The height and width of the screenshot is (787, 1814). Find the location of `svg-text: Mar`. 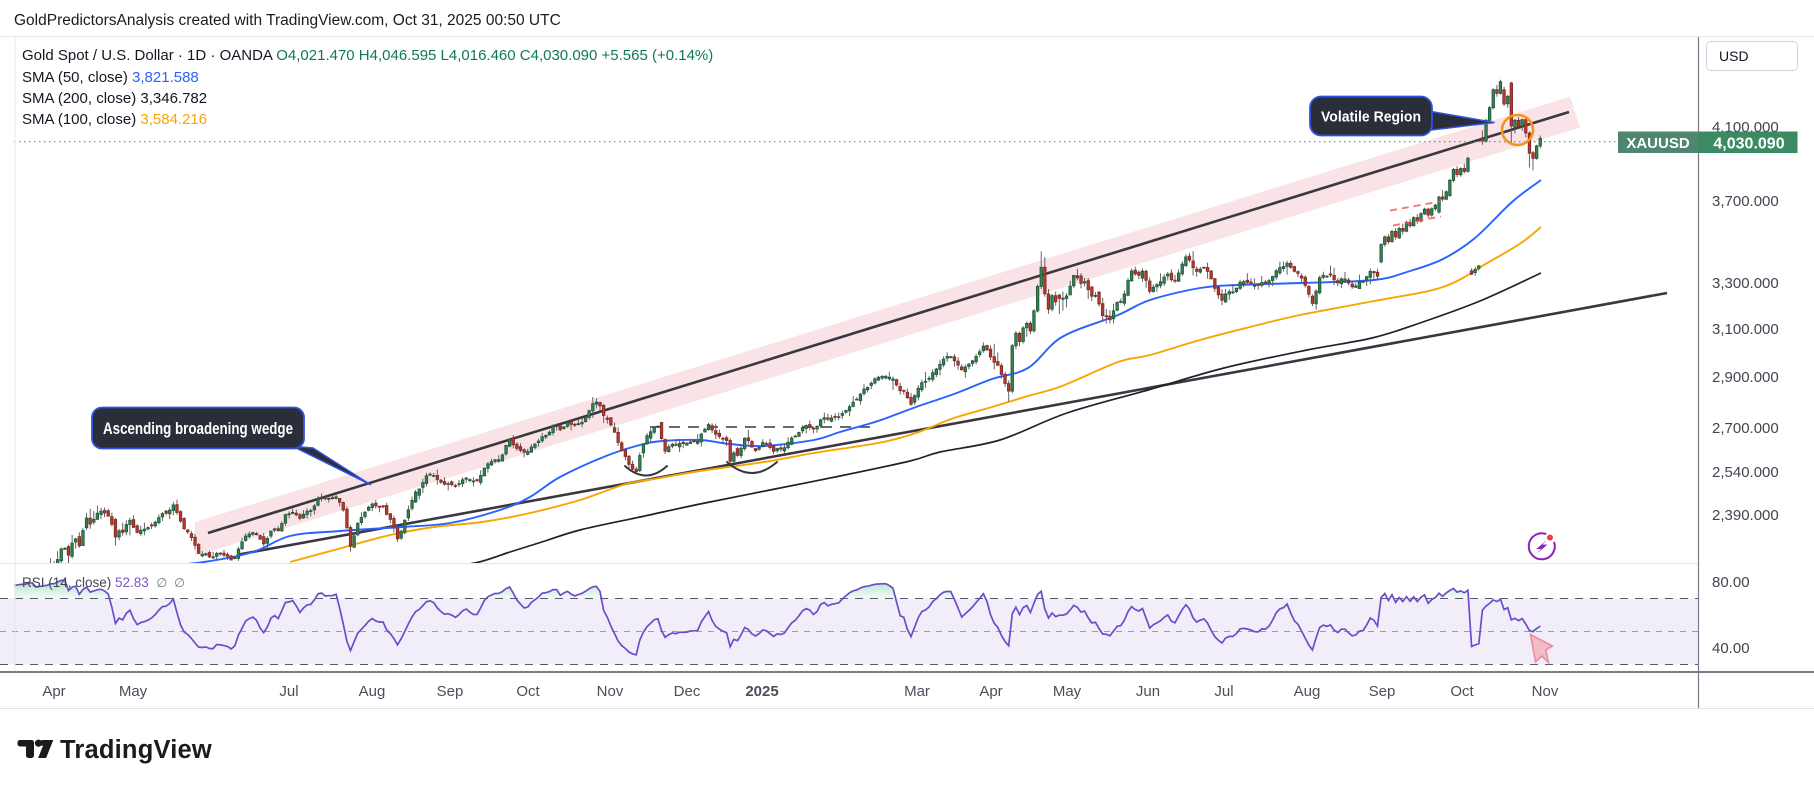

svg-text: Mar is located at coordinates (917, 691).